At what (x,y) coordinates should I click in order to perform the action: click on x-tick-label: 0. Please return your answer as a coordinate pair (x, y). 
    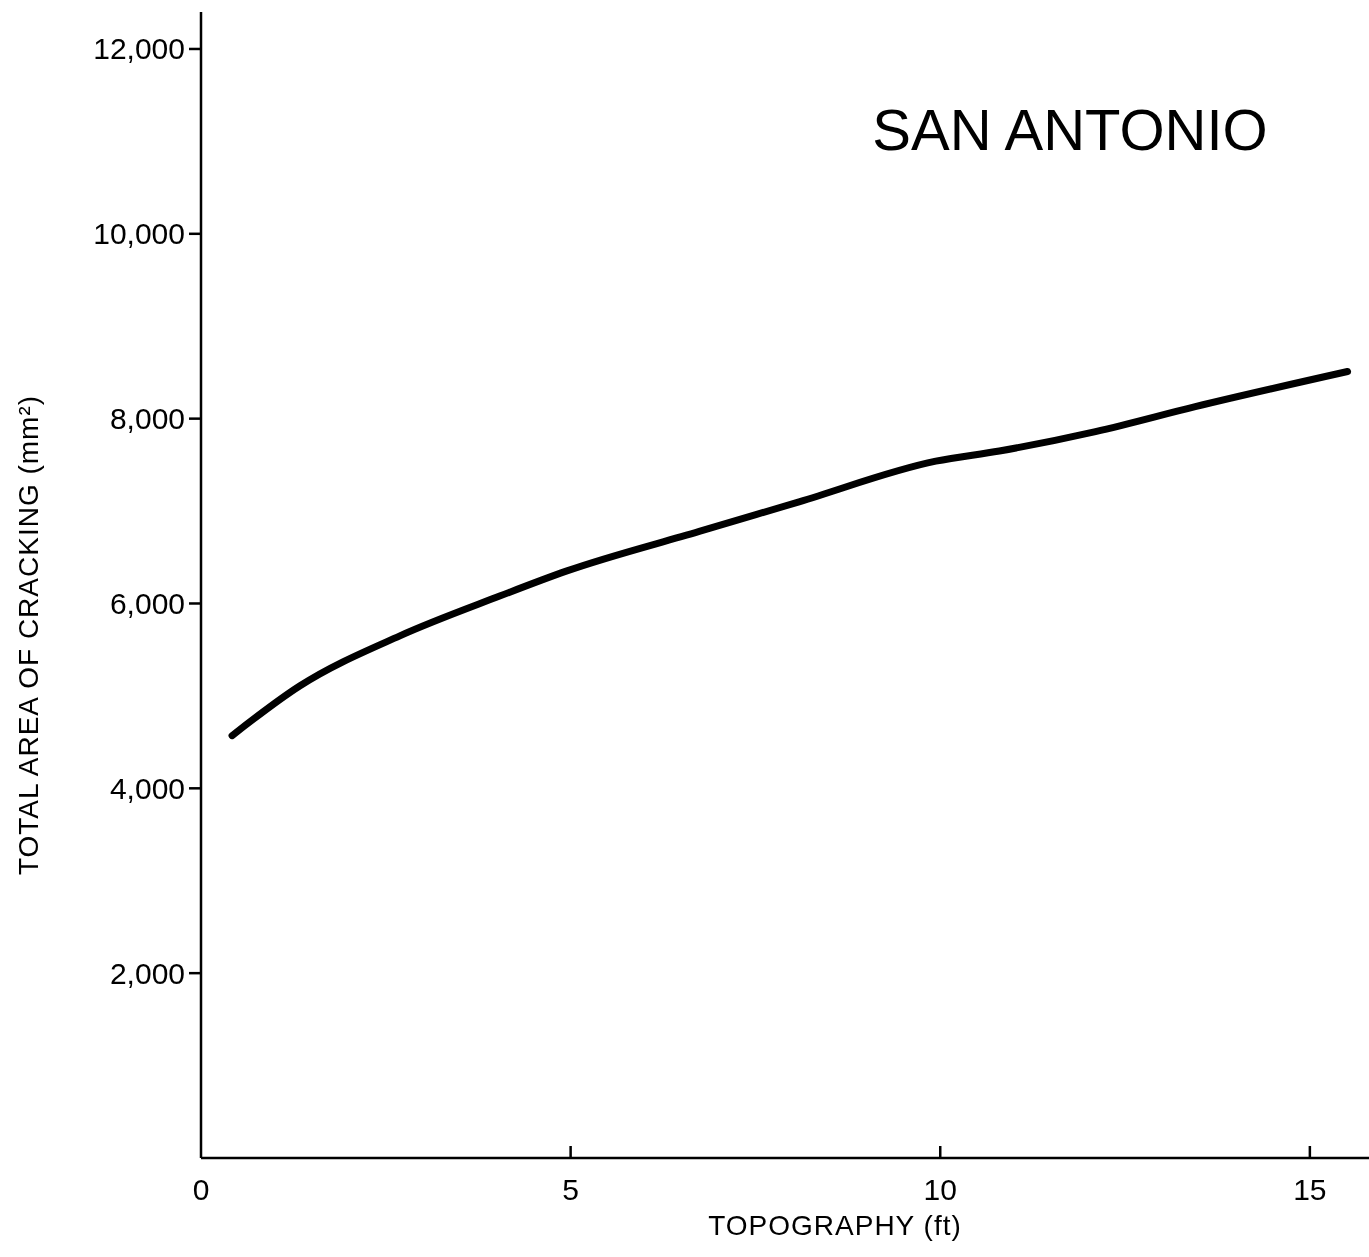
    Looking at the image, I should click on (201, 1189).